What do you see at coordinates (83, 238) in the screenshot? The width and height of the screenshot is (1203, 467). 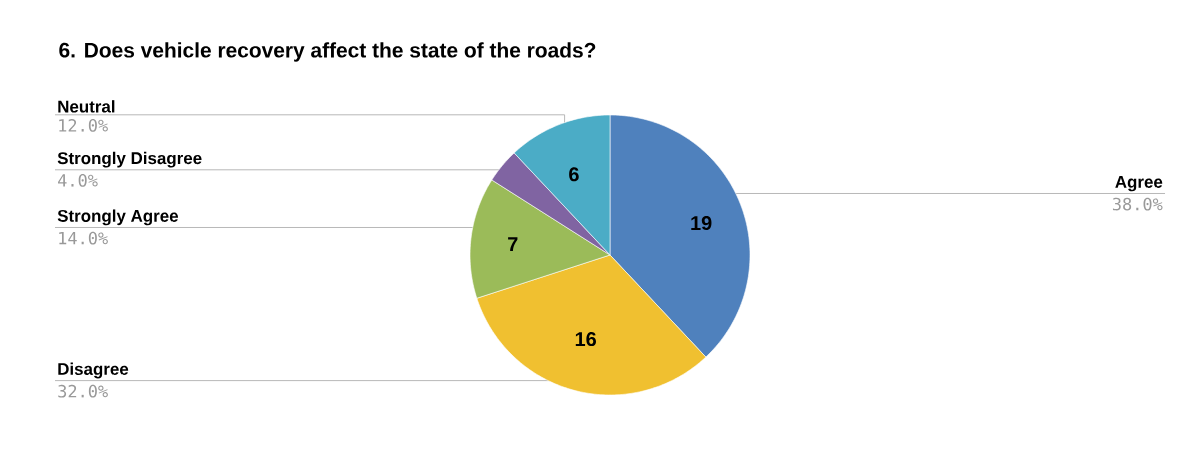 I see `data-label: 14.0%` at bounding box center [83, 238].